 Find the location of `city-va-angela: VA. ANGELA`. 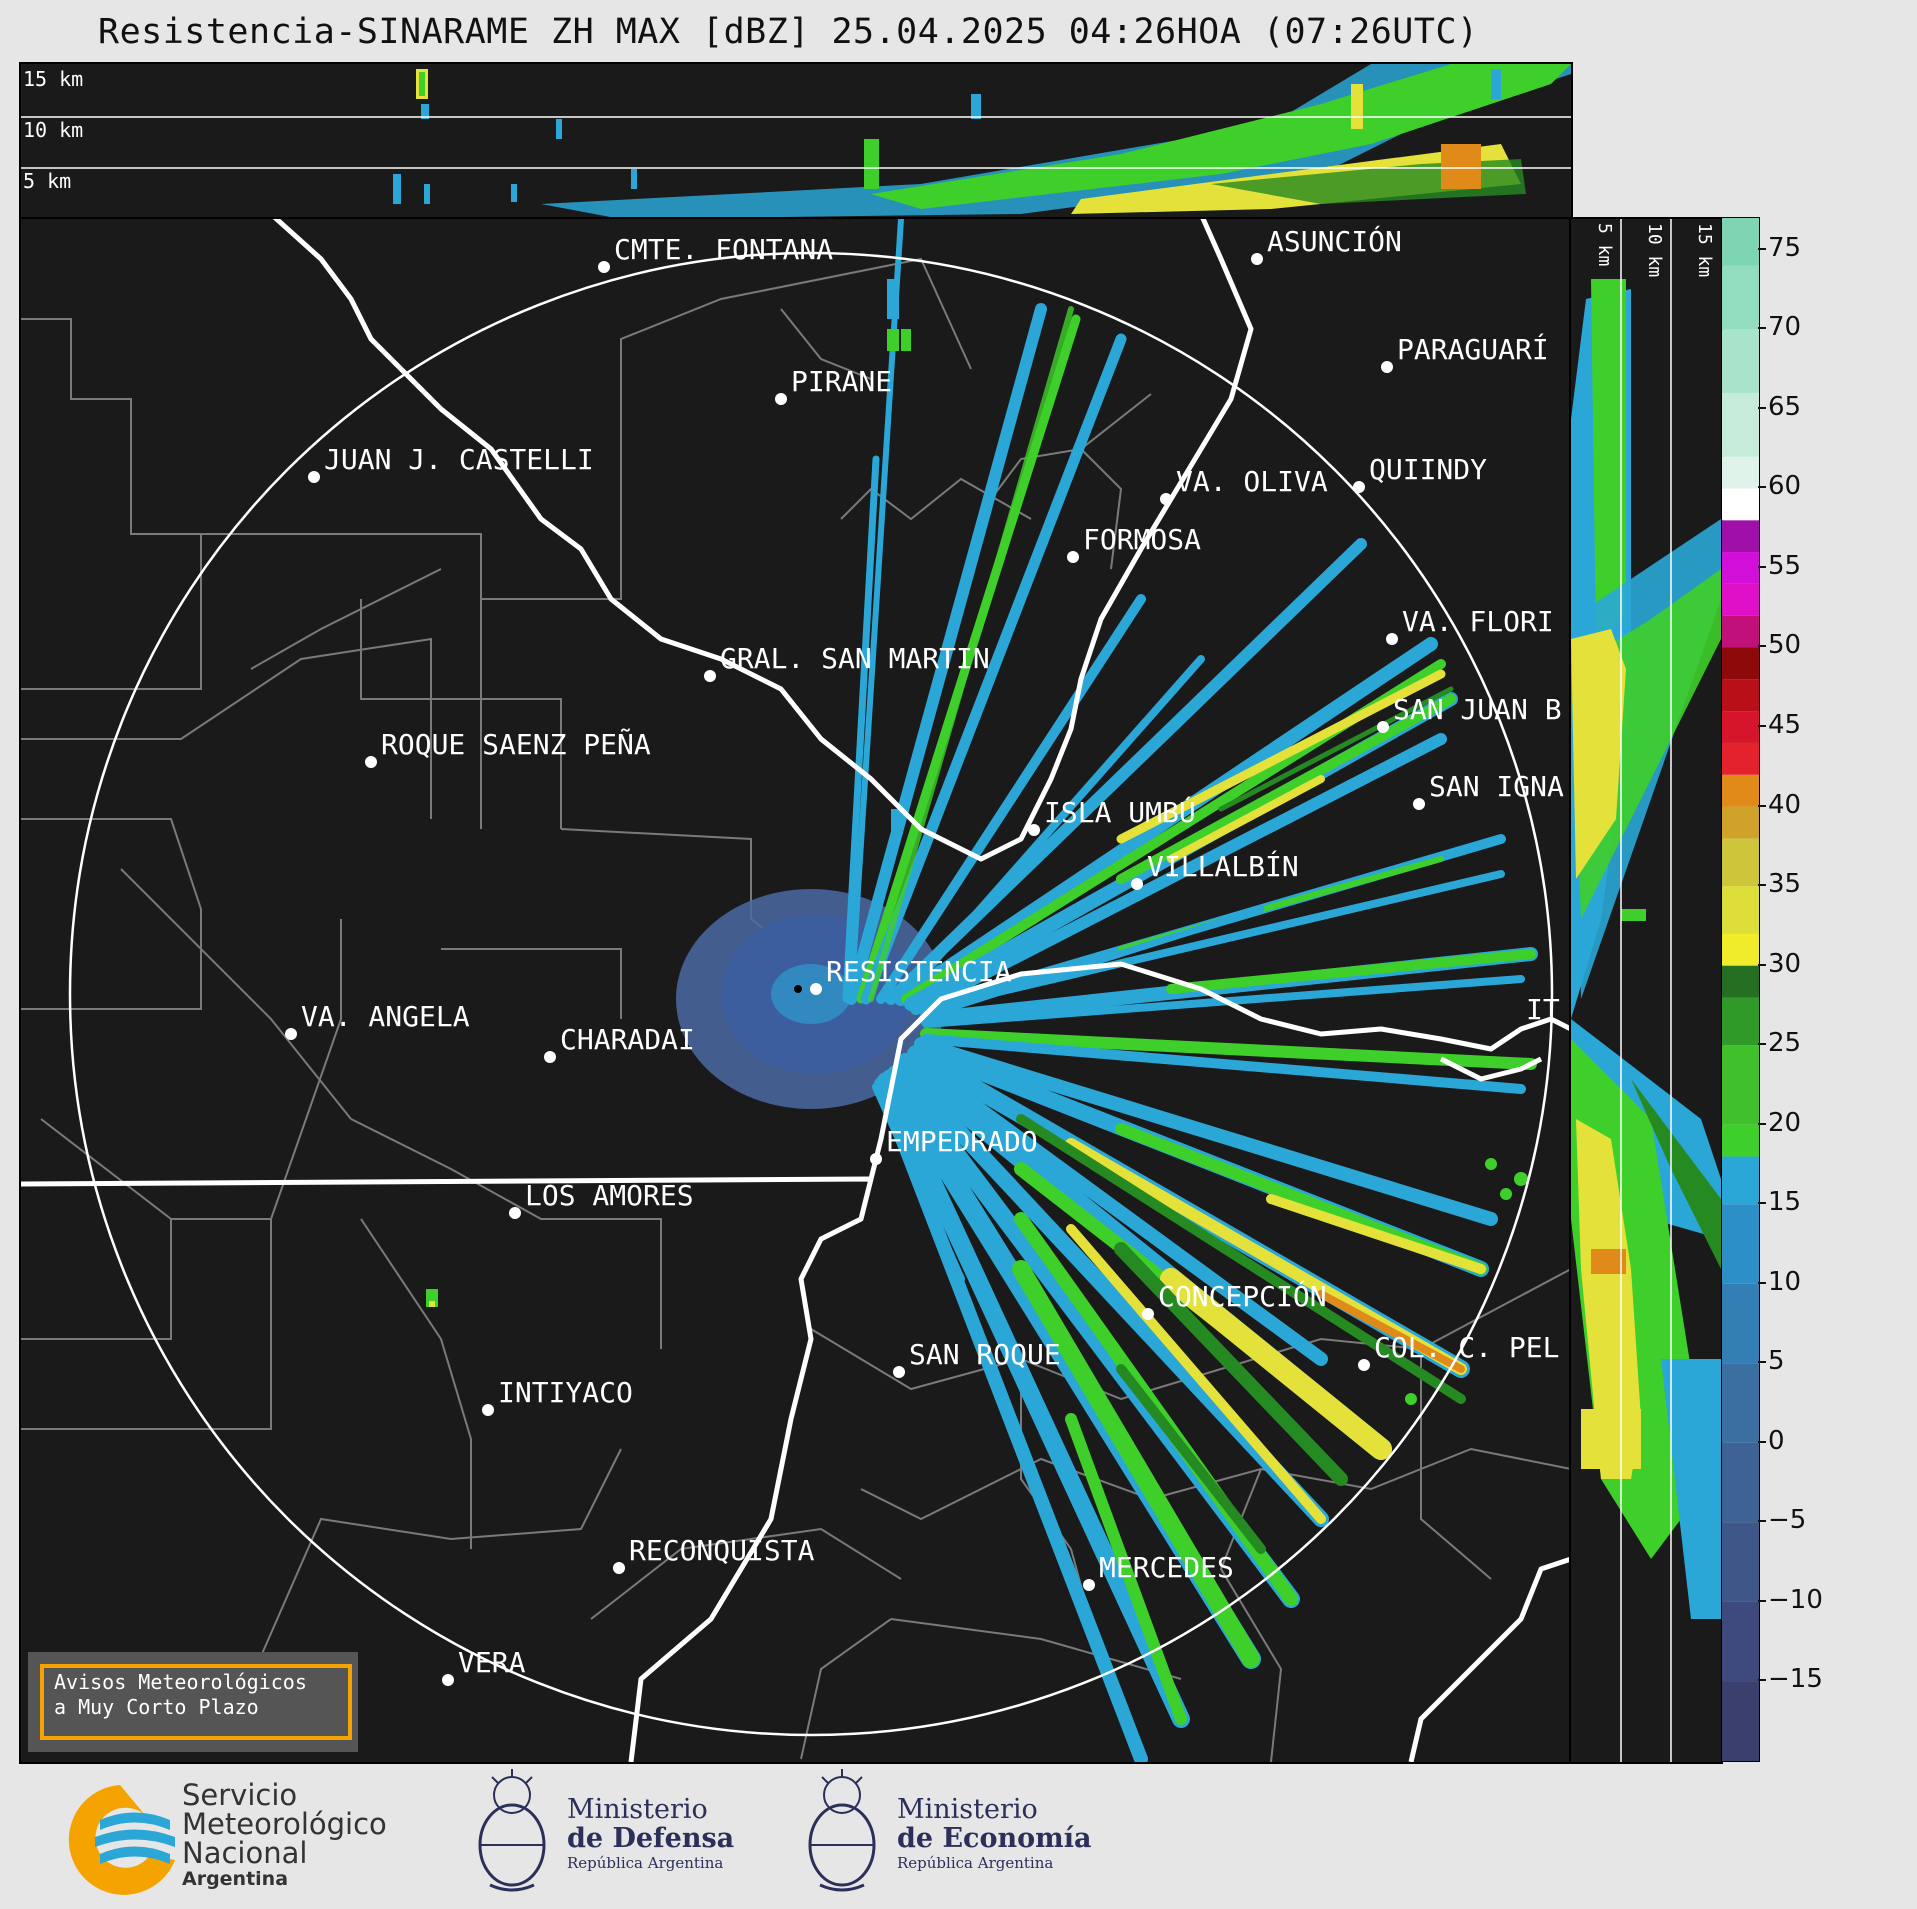

city-va-angela: VA. ANGELA is located at coordinates (377, 1020).